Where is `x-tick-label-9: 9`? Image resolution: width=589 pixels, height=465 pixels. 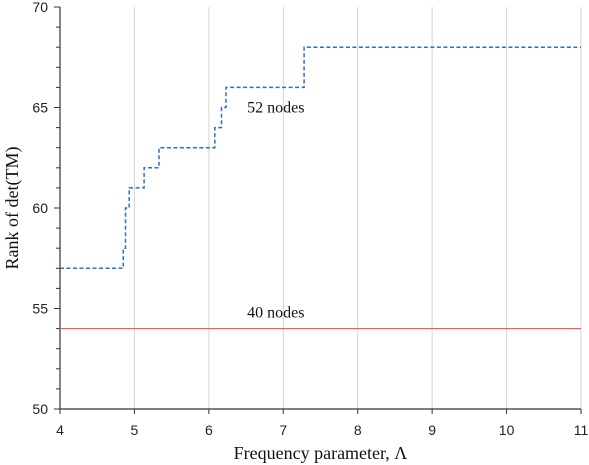
x-tick-label-9: 9 is located at coordinates (432, 430).